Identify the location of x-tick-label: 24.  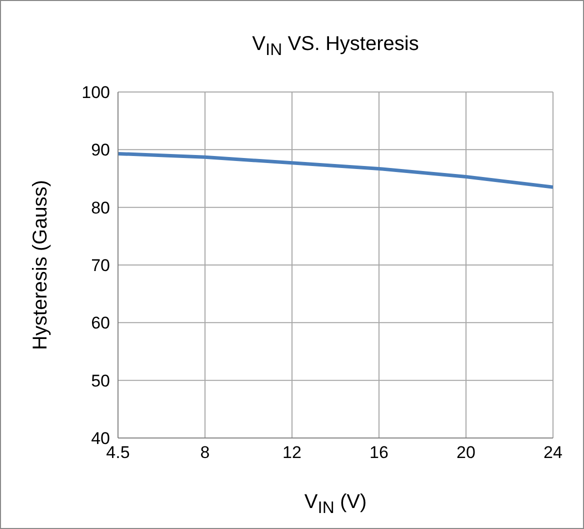
(553, 452).